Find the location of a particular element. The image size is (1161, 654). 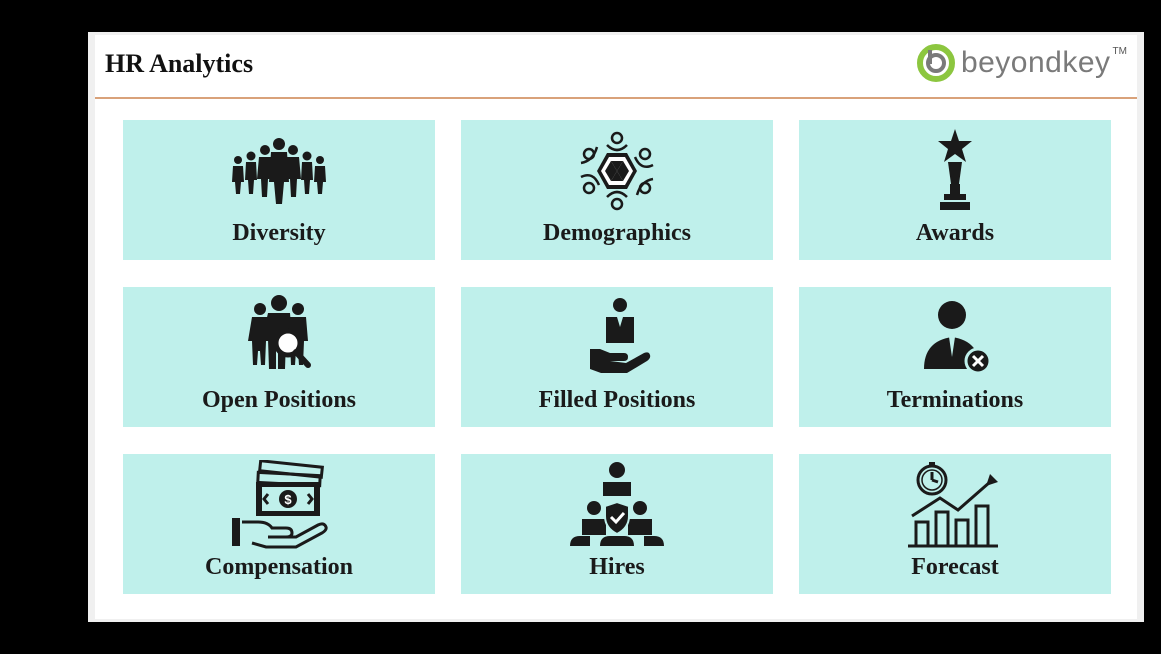

hand-money-icon: $ is located at coordinates (279, 505).